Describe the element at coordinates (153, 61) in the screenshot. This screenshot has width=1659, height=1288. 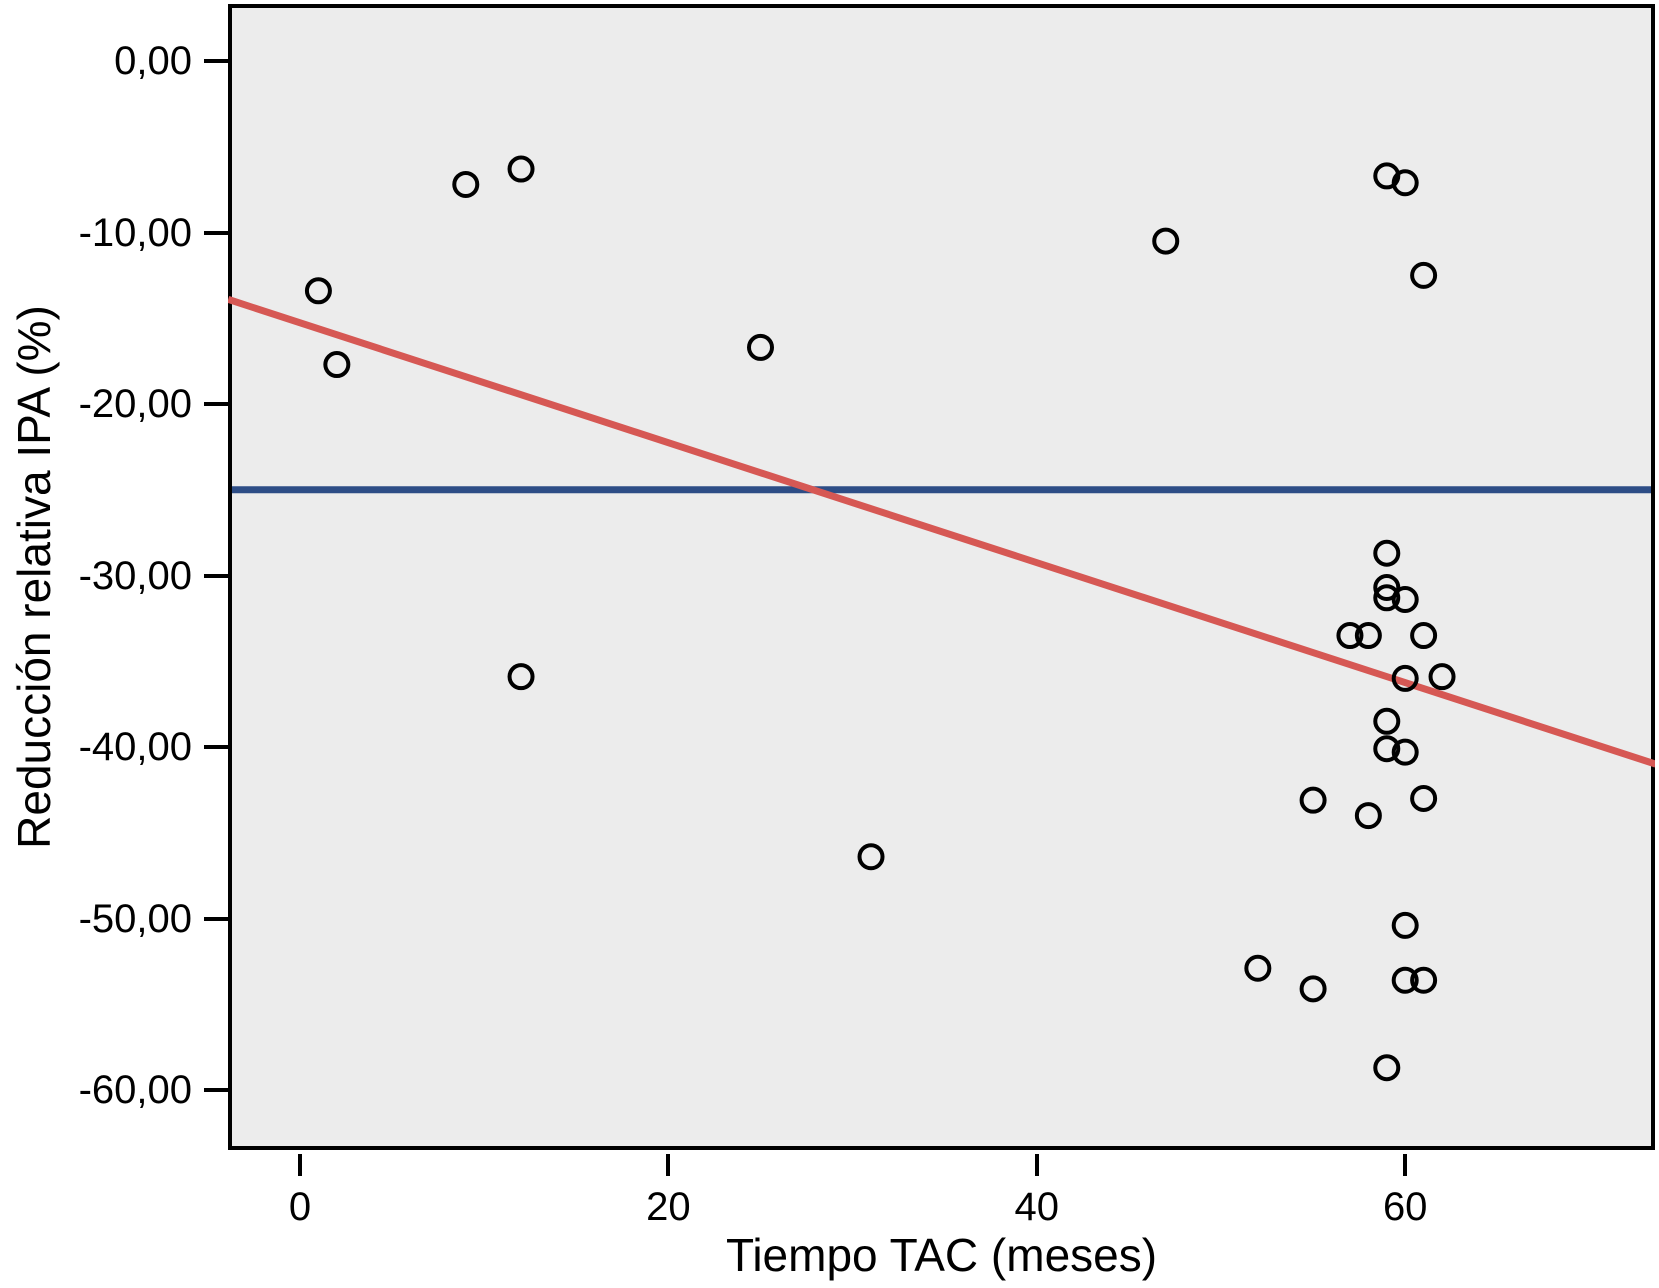
I see `y-tick-label: 0,00` at that location.